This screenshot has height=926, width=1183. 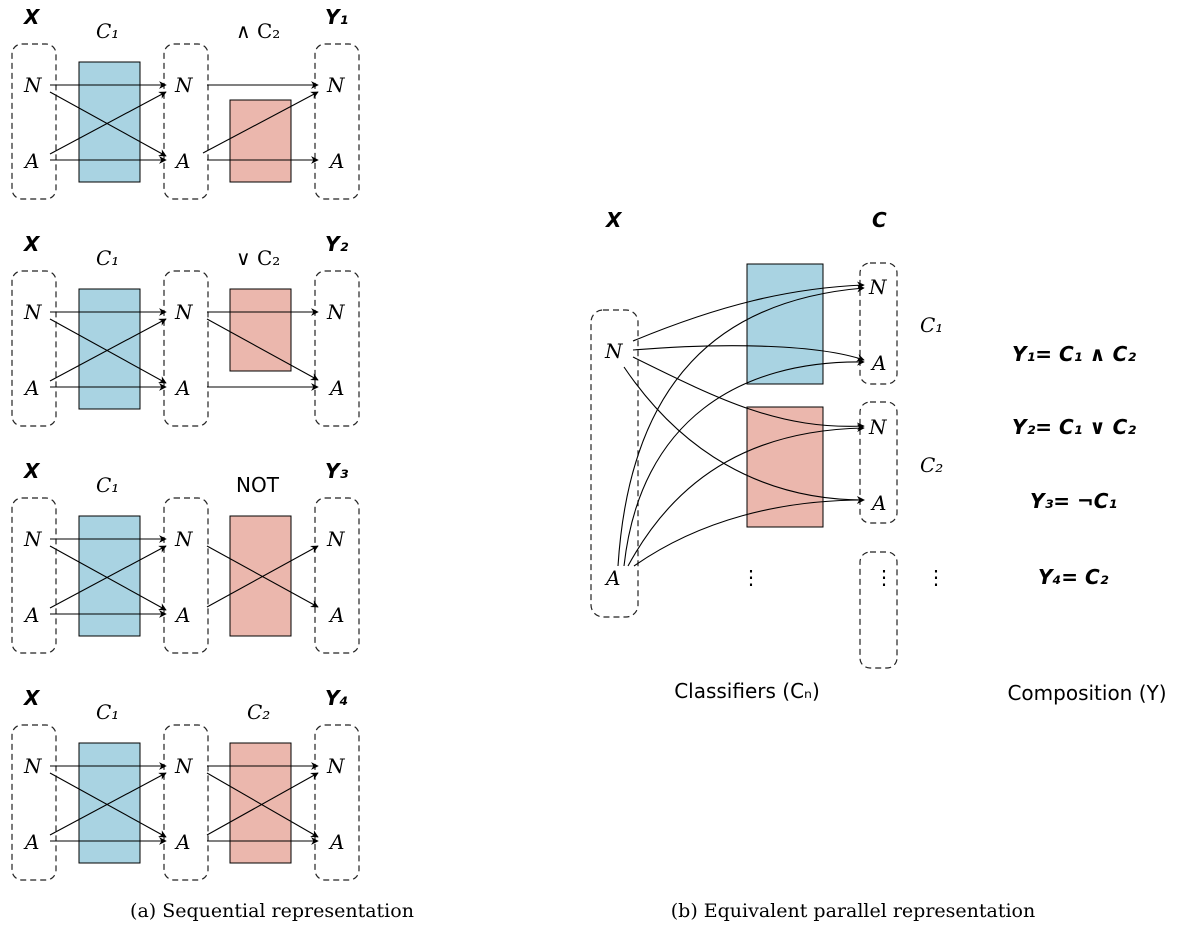 What do you see at coordinates (878, 287) in the screenshot?
I see `c1-n-label: N` at bounding box center [878, 287].